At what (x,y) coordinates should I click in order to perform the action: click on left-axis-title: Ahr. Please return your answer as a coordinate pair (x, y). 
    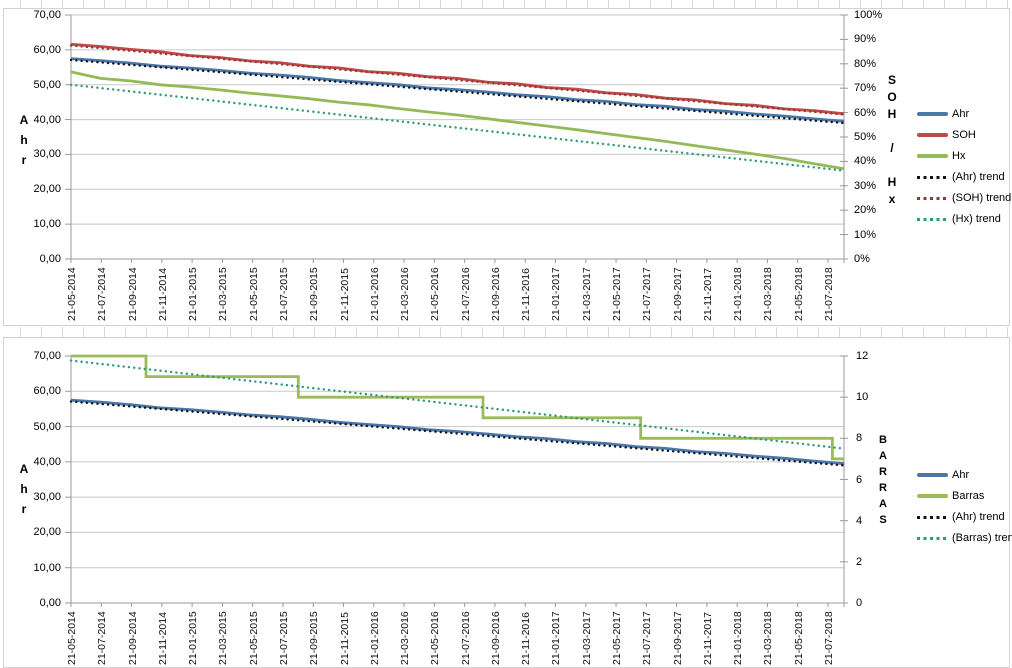
    Looking at the image, I should click on (24, 143).